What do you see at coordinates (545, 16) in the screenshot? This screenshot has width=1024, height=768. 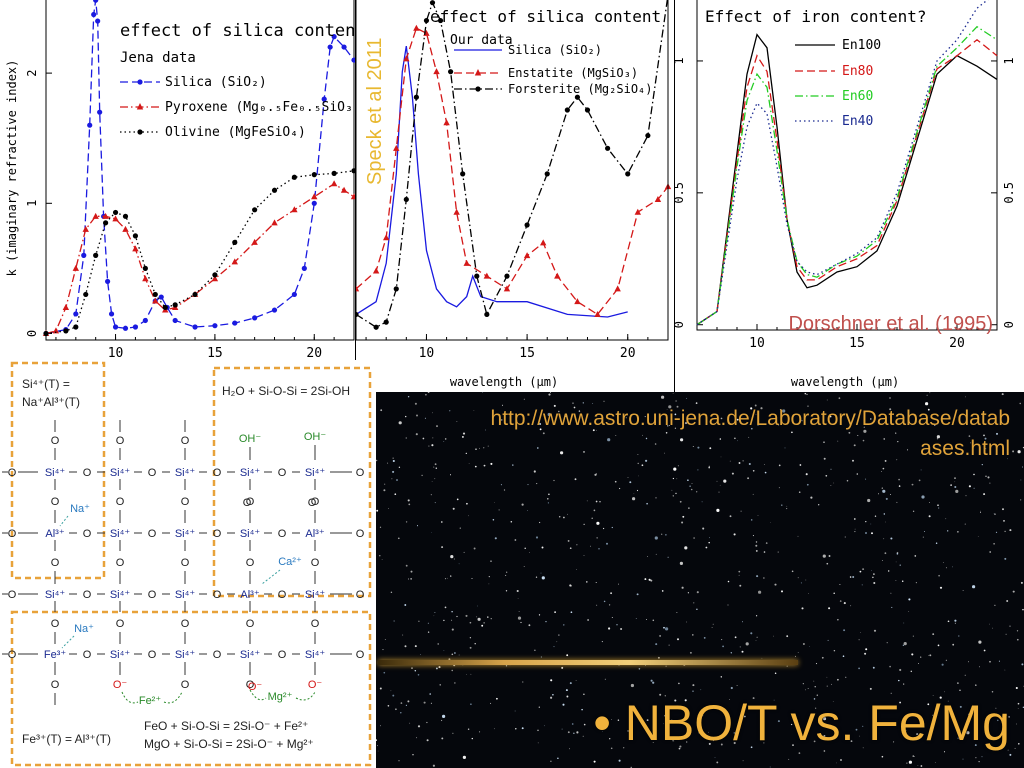 I see `chart-title: effect of silica content` at bounding box center [545, 16].